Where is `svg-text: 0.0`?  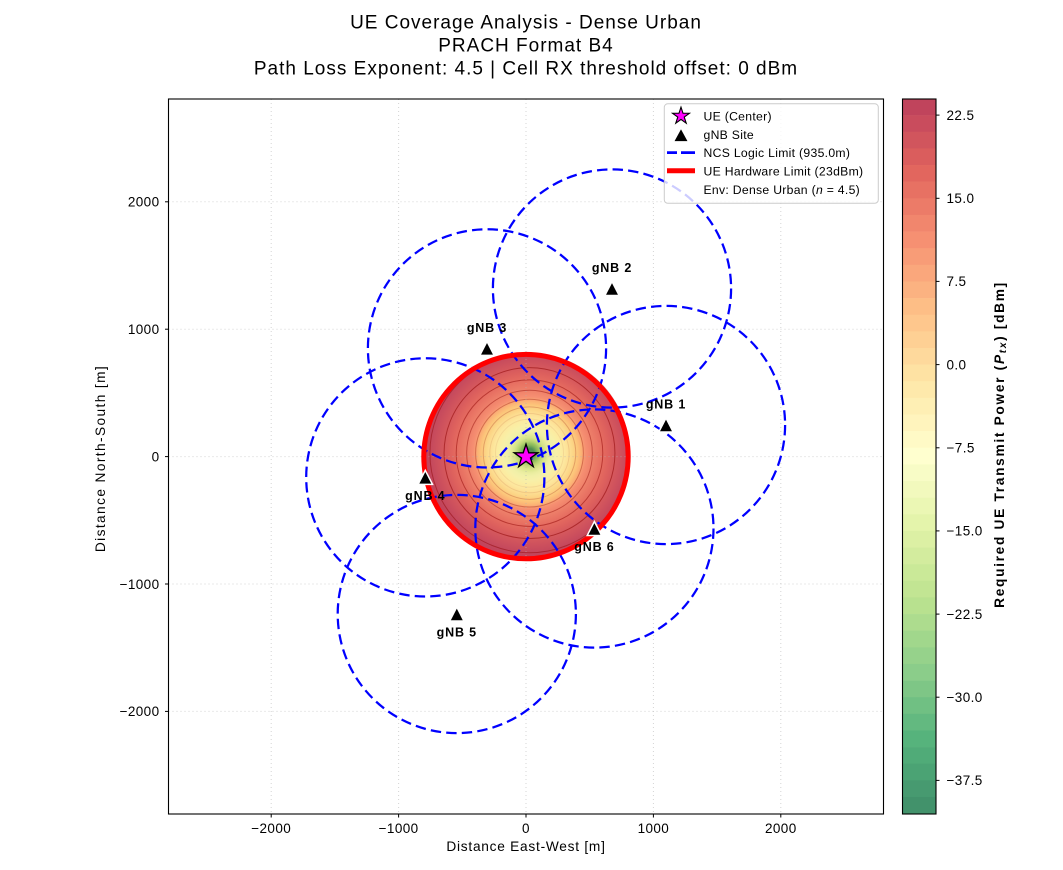 svg-text: 0.0 is located at coordinates (957, 364).